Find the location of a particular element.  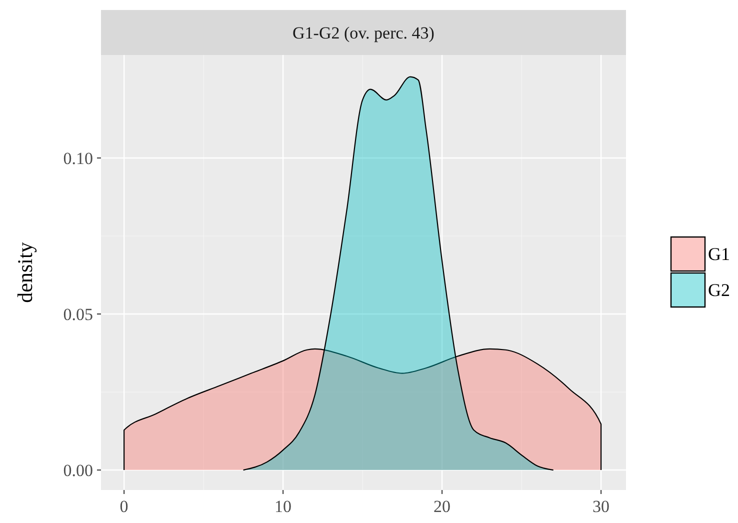

legend-label: G1 is located at coordinates (719, 254).